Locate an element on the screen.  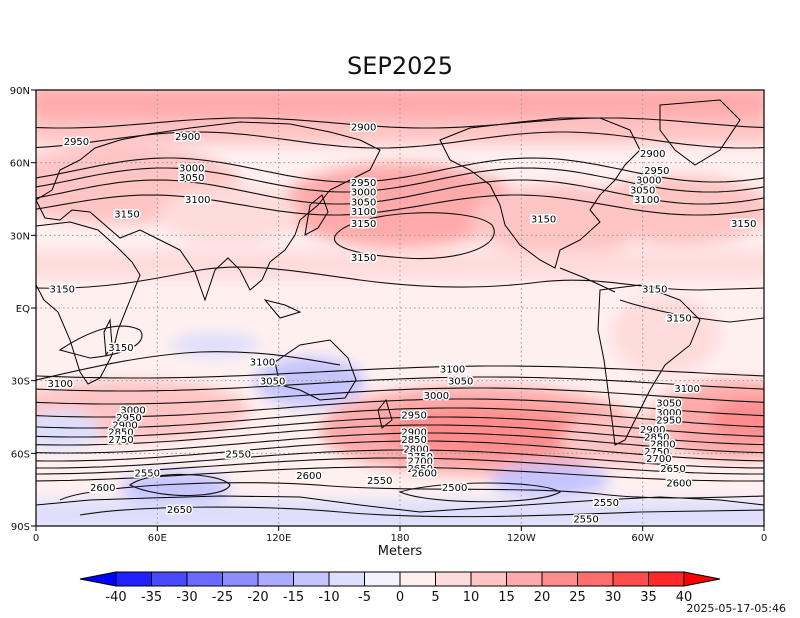
contour-label: 2700 is located at coordinates (419, 462).